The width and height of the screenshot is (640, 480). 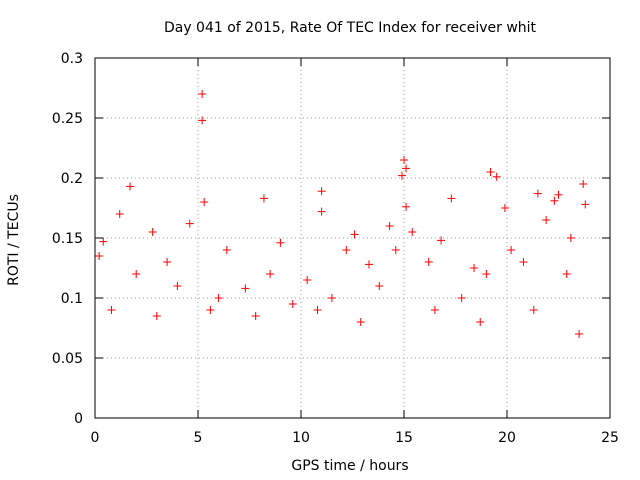 What do you see at coordinates (610, 438) in the screenshot?
I see `x-tick-label: 25` at bounding box center [610, 438].